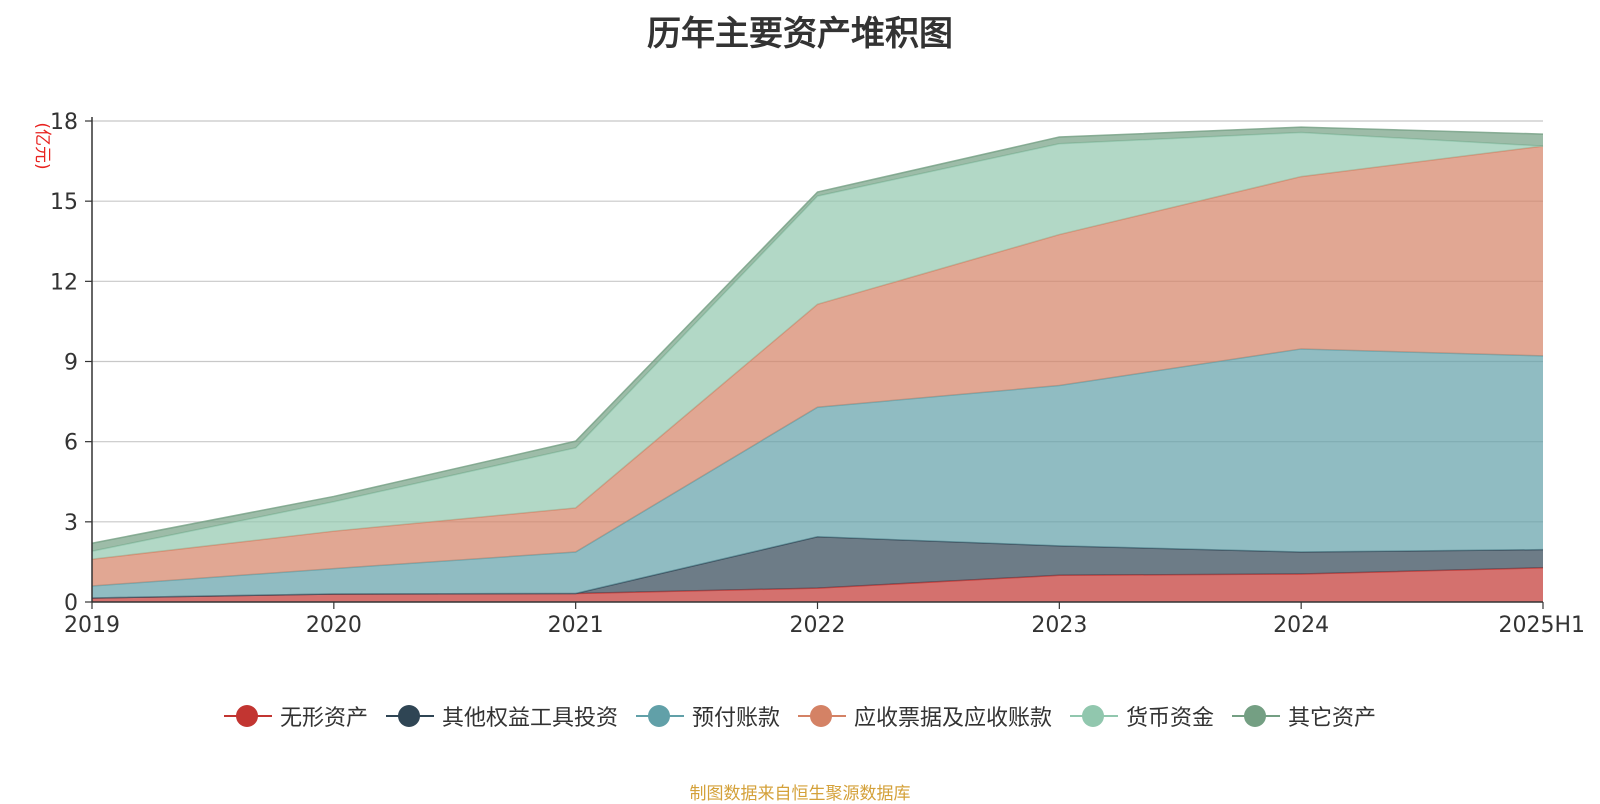 The image size is (1600, 804). I want to click on y-tick-label: 3, so click(71, 523).